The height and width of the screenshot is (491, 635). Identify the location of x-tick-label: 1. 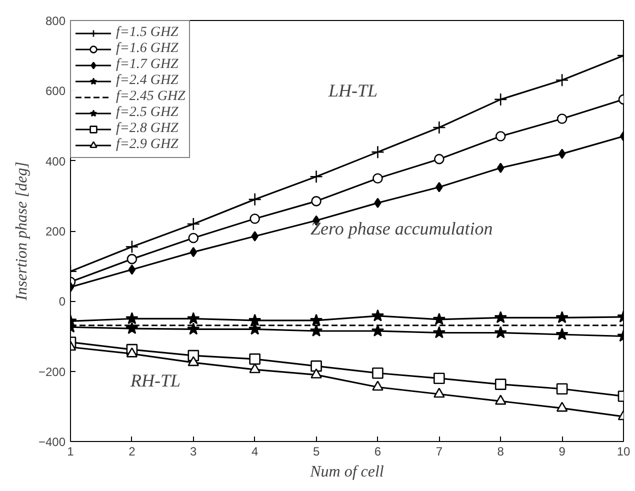
(70, 451).